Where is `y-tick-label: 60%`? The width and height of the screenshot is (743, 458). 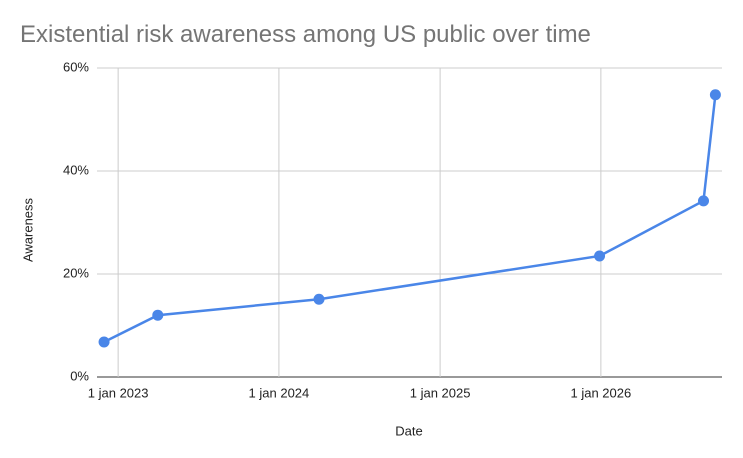
y-tick-label: 60% is located at coordinates (76, 66).